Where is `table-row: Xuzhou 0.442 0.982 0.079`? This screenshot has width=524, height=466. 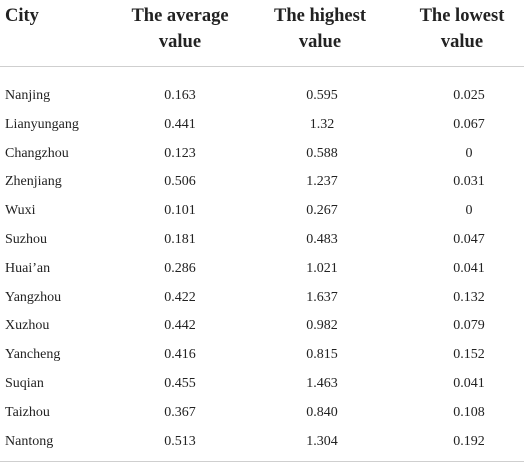 table-row: Xuzhou 0.442 0.982 0.079 is located at coordinates (262, 326).